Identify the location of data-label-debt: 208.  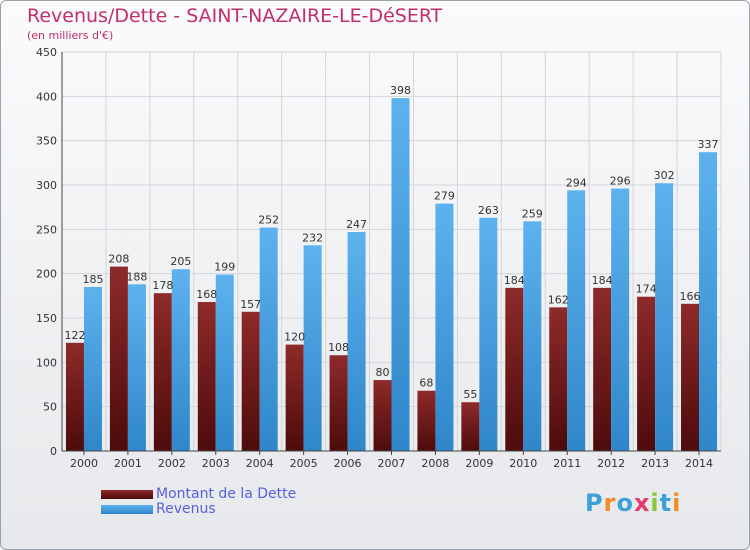
(118, 259).